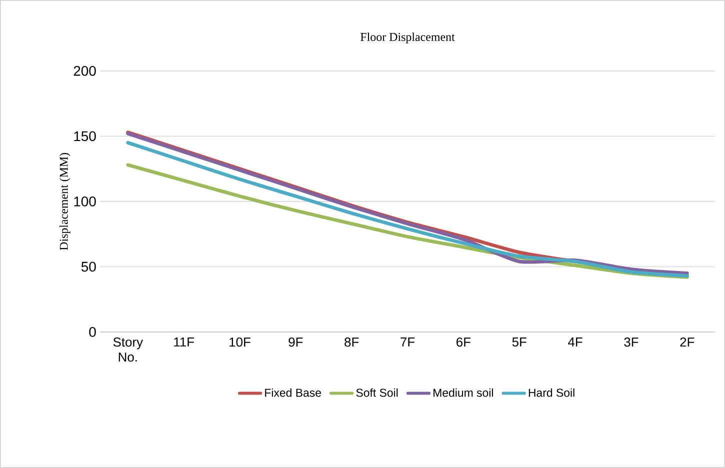 This screenshot has width=725, height=468. I want to click on y-tick-label: 150, so click(85, 136).